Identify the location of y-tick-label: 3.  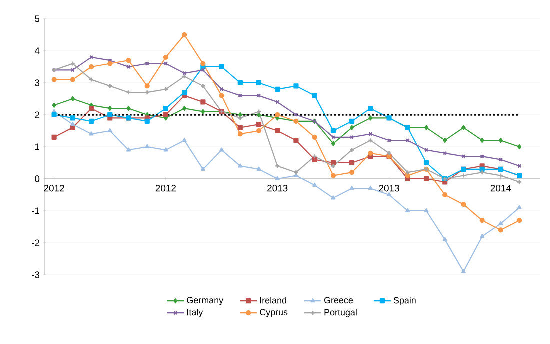
(37, 83).